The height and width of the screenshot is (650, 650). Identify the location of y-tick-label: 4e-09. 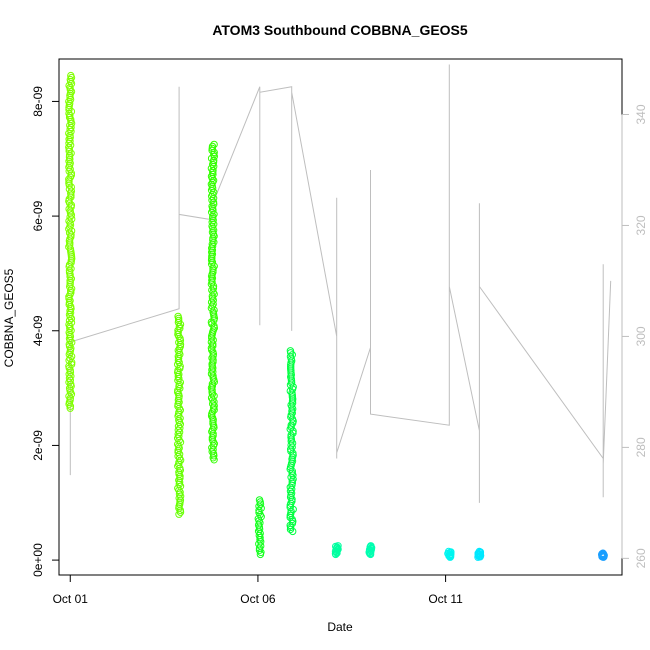
(38, 330).